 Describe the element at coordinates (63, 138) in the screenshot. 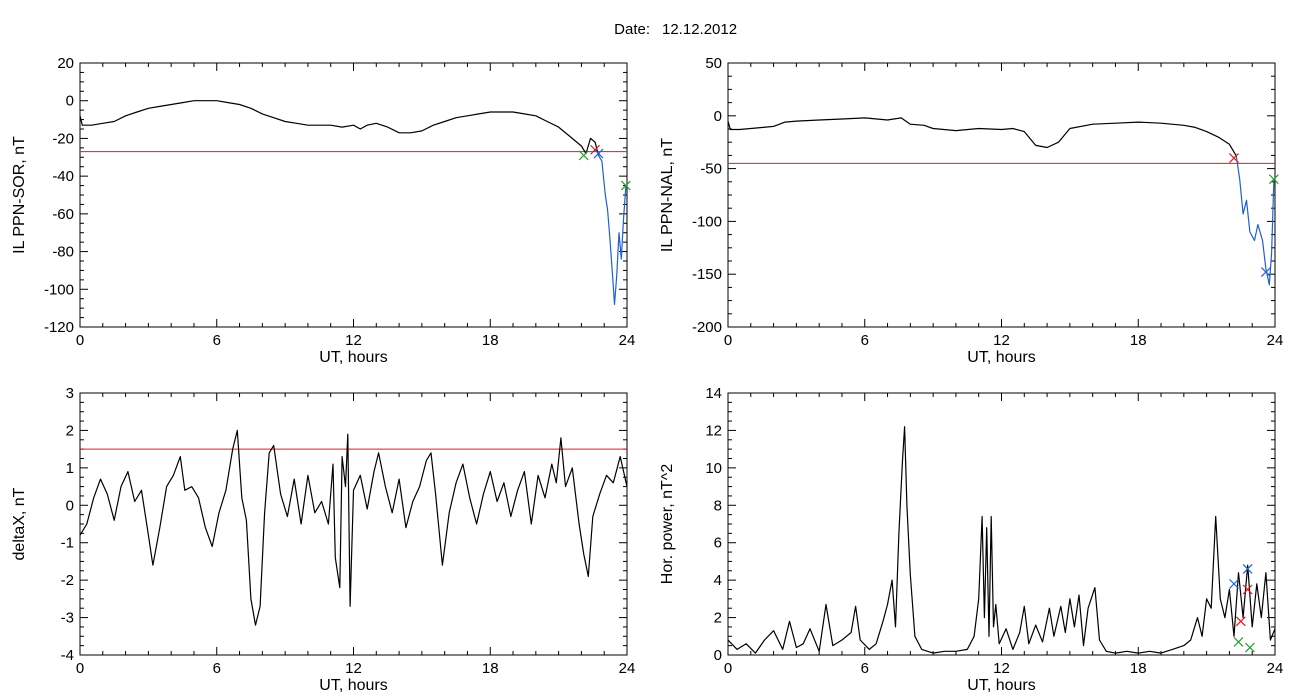

I see `y-tick-label: -20` at that location.